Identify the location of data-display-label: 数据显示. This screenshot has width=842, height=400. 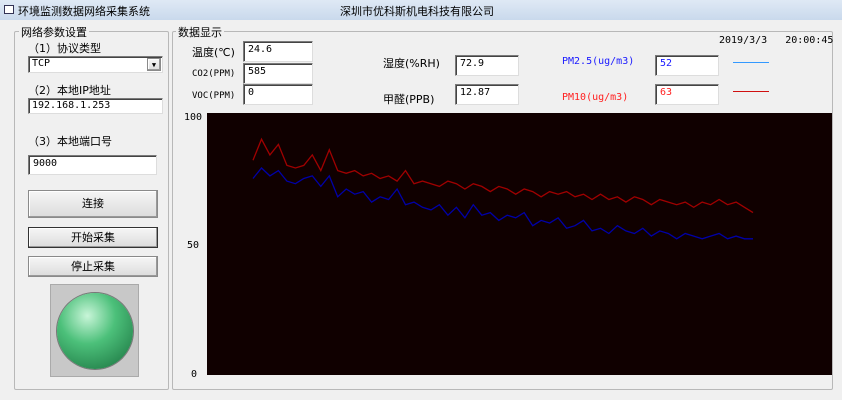
(200, 32).